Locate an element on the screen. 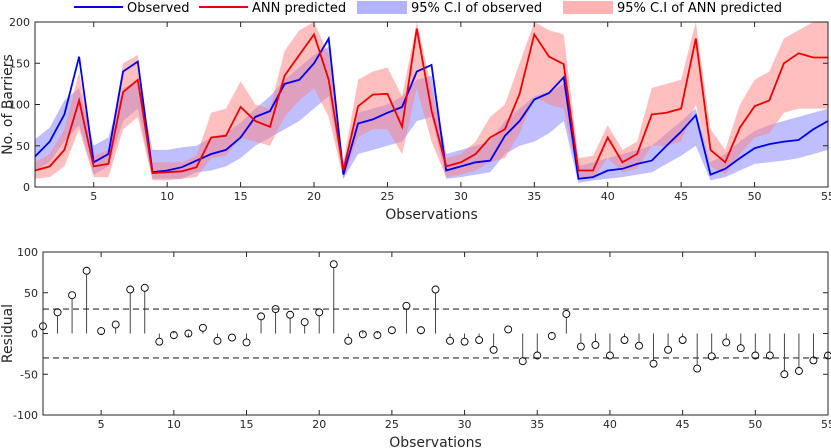  legend-ci-observed-label: 95% C.I of observed is located at coordinates (476, 8).